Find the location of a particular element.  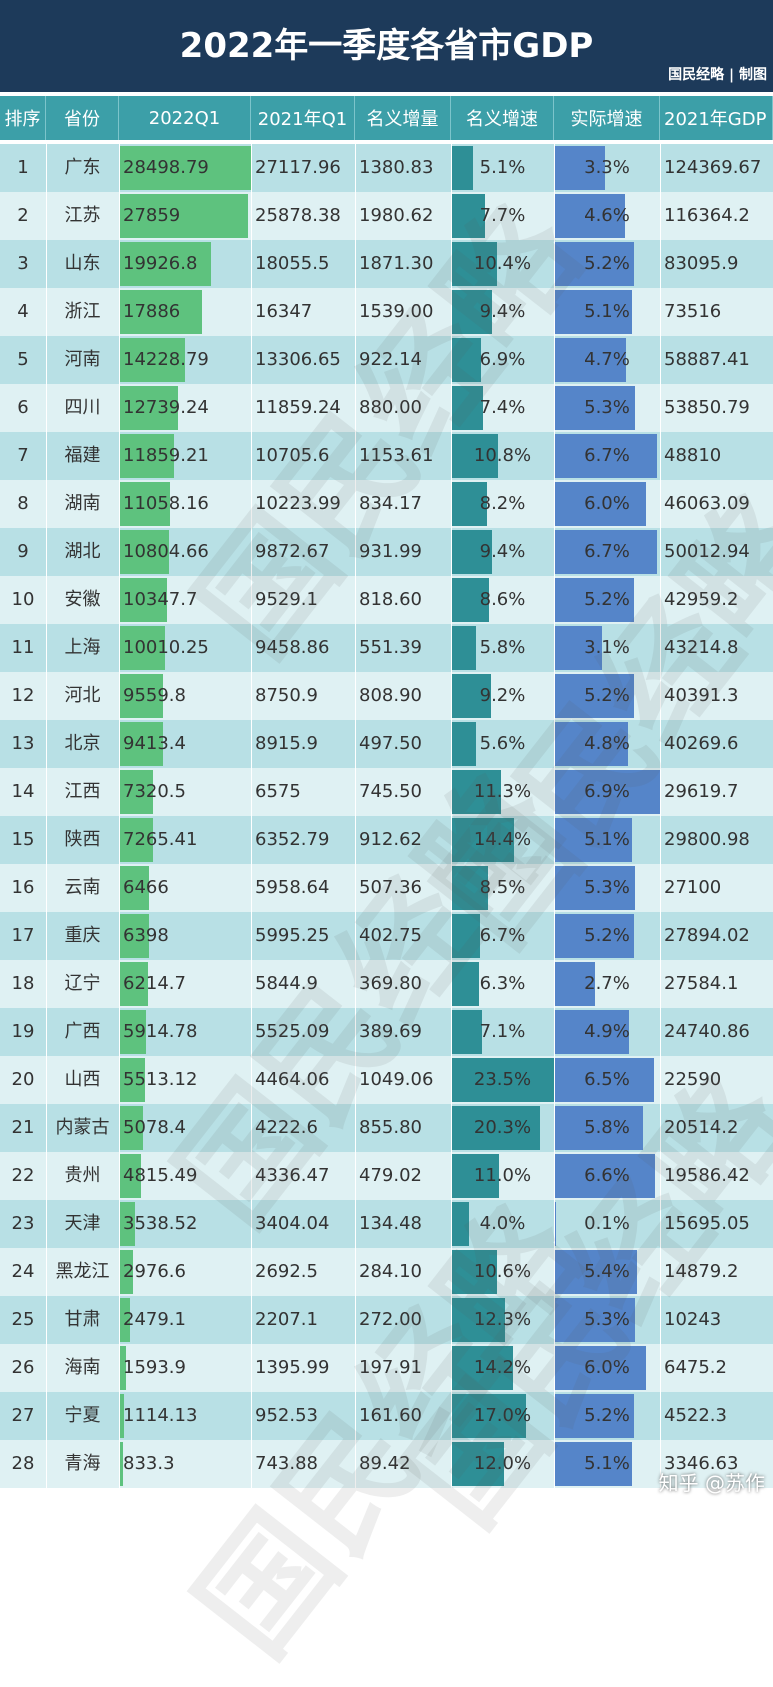

cell-province: 浙江 is located at coordinates (82, 311).